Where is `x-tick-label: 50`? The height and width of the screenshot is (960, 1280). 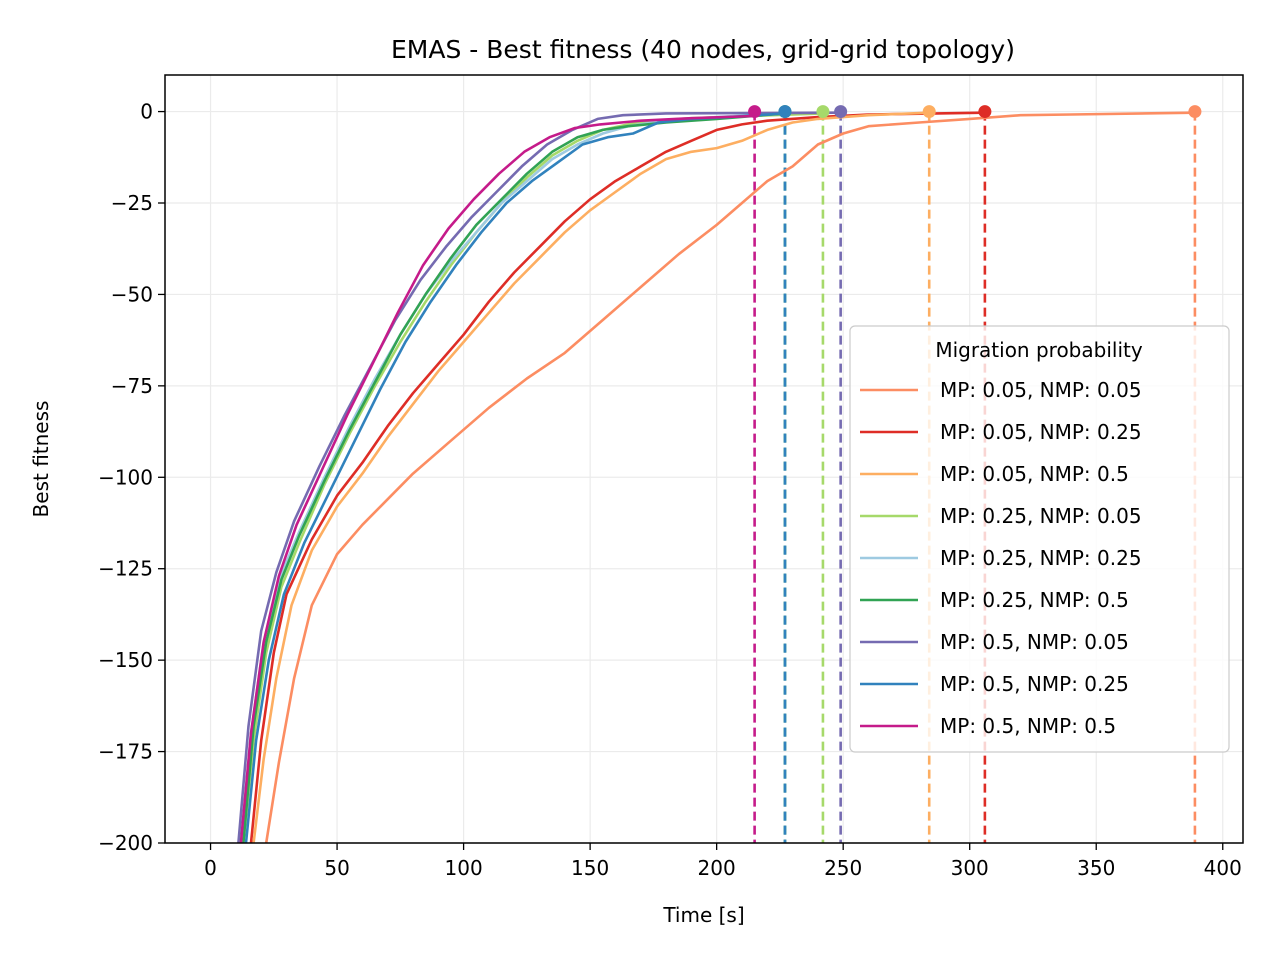
x-tick-label: 50 is located at coordinates (336, 868).